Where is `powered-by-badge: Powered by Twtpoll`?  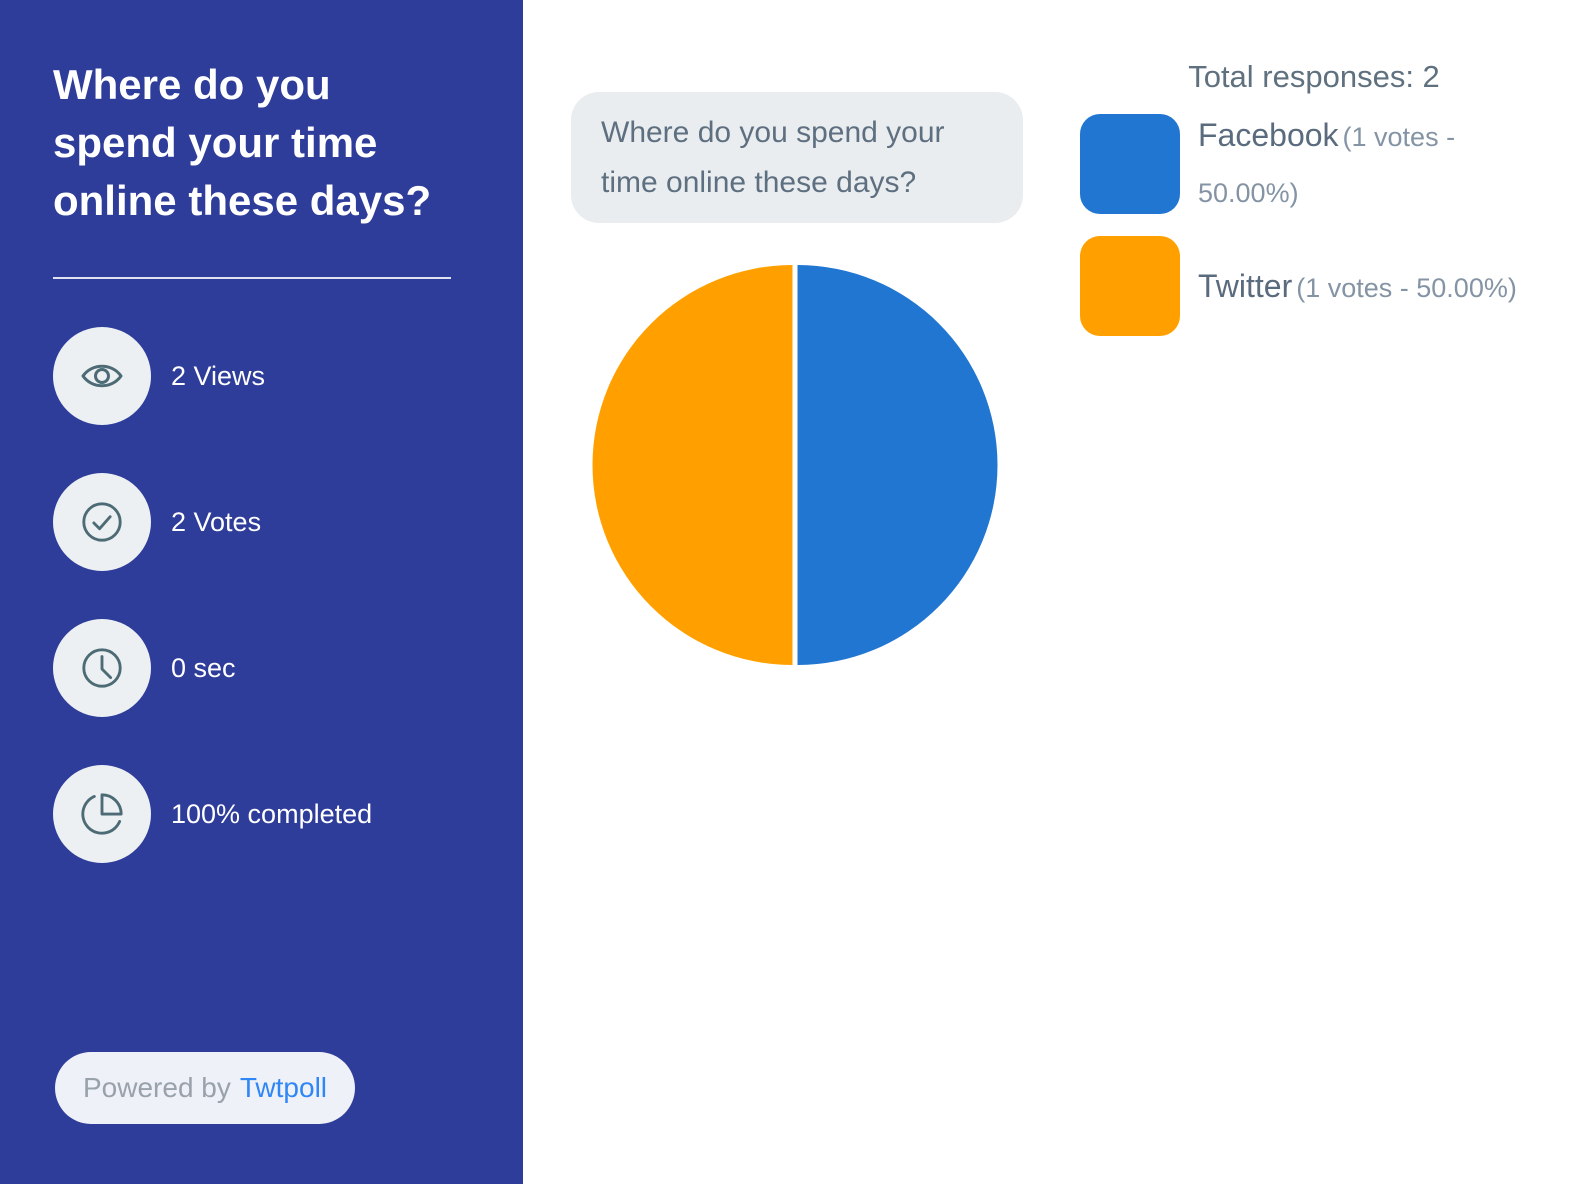 powered-by-badge: Powered by Twtpoll is located at coordinates (205, 1088).